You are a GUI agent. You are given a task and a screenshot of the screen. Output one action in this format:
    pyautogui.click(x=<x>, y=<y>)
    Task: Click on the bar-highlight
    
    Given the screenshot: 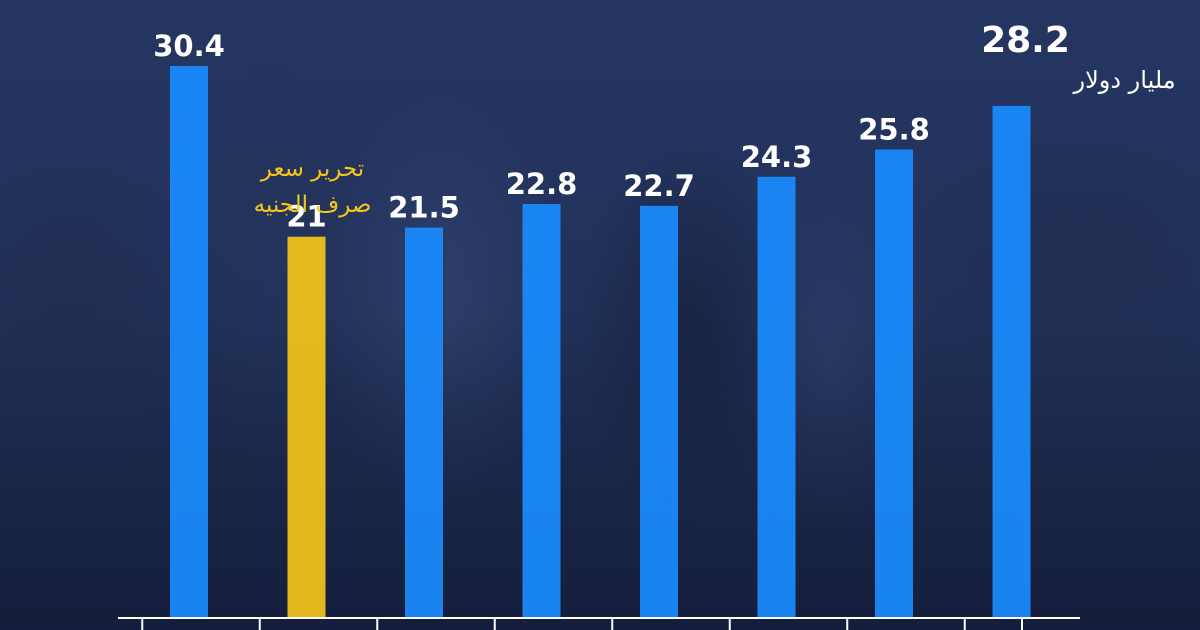 What is the action you would take?
    pyautogui.click(x=306, y=427)
    